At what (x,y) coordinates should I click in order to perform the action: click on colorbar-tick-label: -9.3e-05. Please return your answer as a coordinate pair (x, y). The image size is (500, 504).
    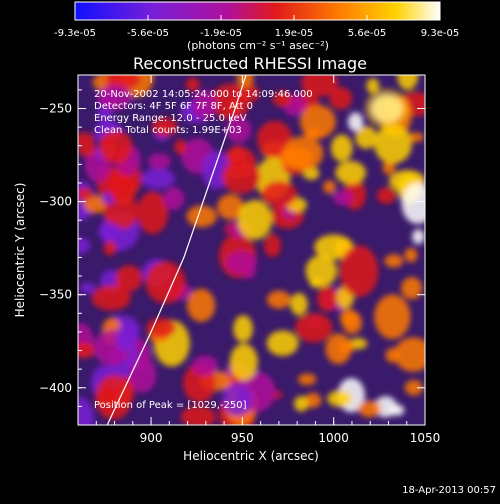
    Looking at the image, I should click on (75, 33).